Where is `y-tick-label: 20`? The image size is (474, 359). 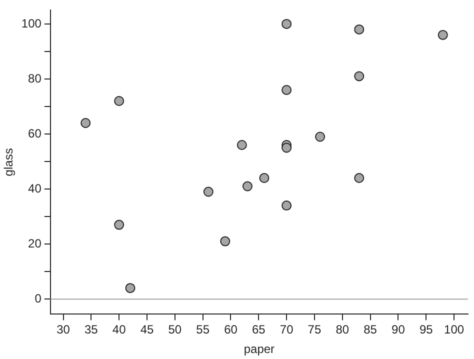 y-tick-label: 20 is located at coordinates (35, 243).